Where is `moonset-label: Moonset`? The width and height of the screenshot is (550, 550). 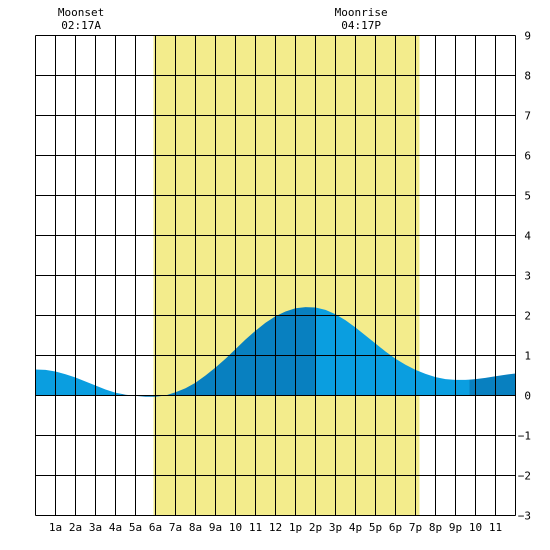 moonset-label: Moonset is located at coordinates (81, 12).